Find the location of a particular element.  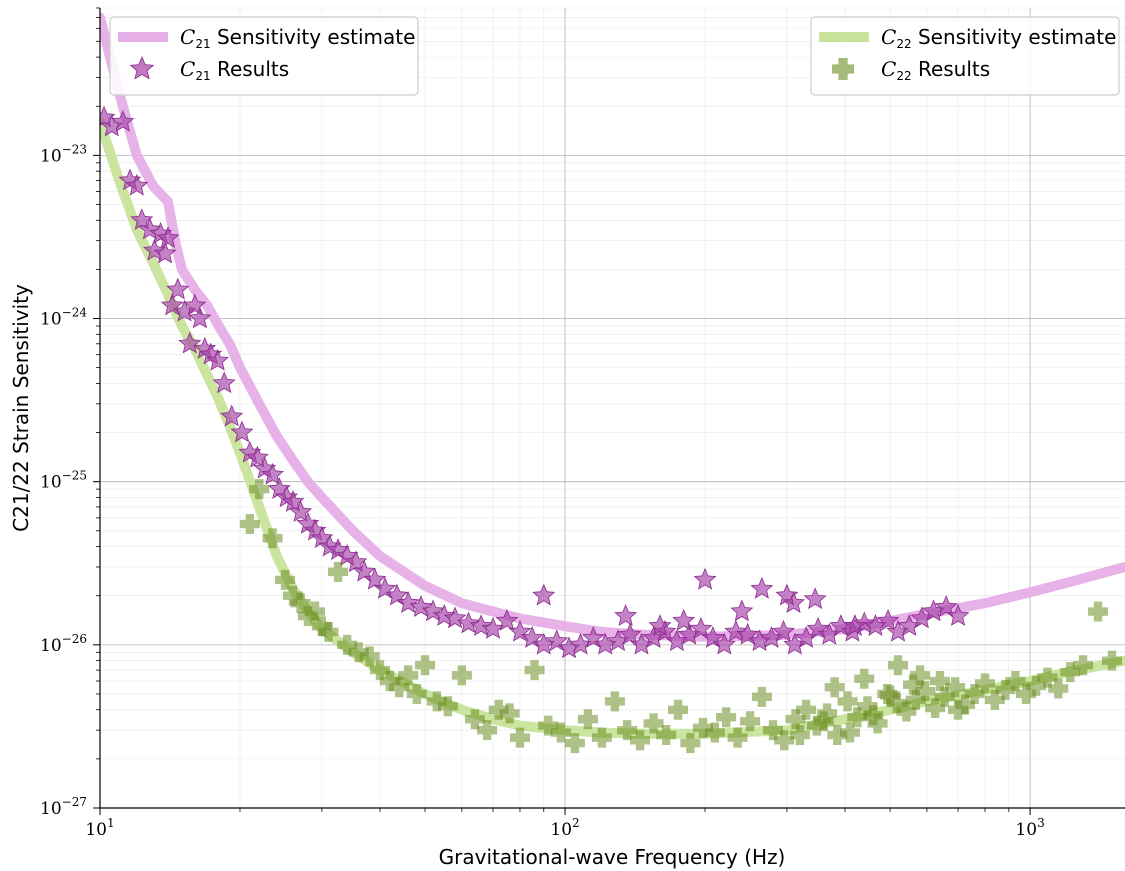

legend-label: C22 Results is located at coordinates (935, 70).